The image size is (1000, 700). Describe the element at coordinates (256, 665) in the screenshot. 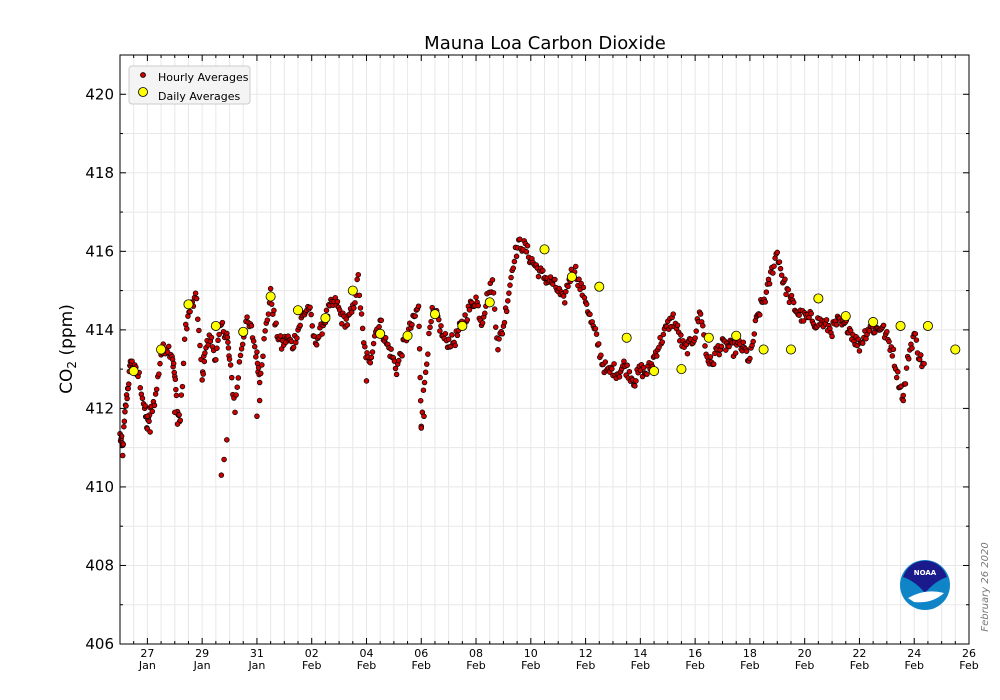

I see `x-tick-month-label: Jan` at that location.